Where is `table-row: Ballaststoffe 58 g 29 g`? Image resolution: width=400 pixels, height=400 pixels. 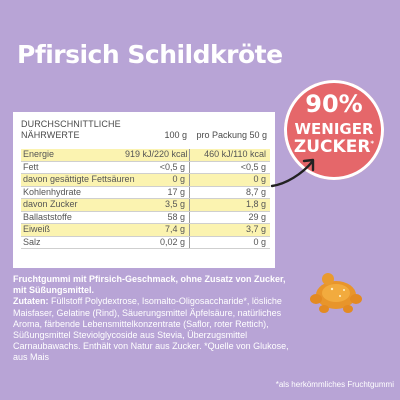 table-row: Ballaststoffe 58 g 29 g is located at coordinates (145, 217).